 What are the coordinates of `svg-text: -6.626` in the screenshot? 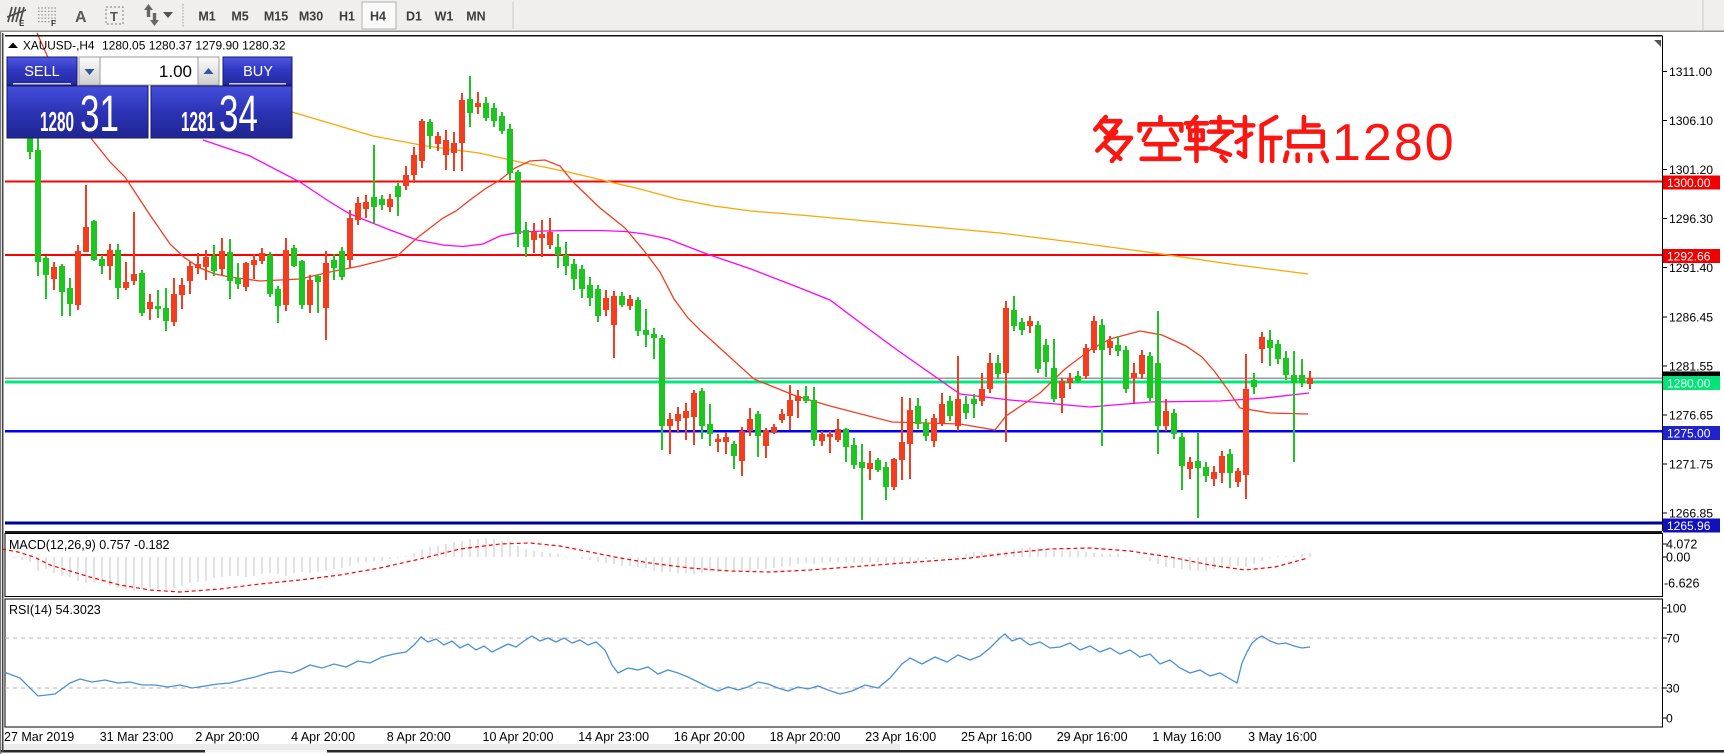 It's located at (1681, 584).